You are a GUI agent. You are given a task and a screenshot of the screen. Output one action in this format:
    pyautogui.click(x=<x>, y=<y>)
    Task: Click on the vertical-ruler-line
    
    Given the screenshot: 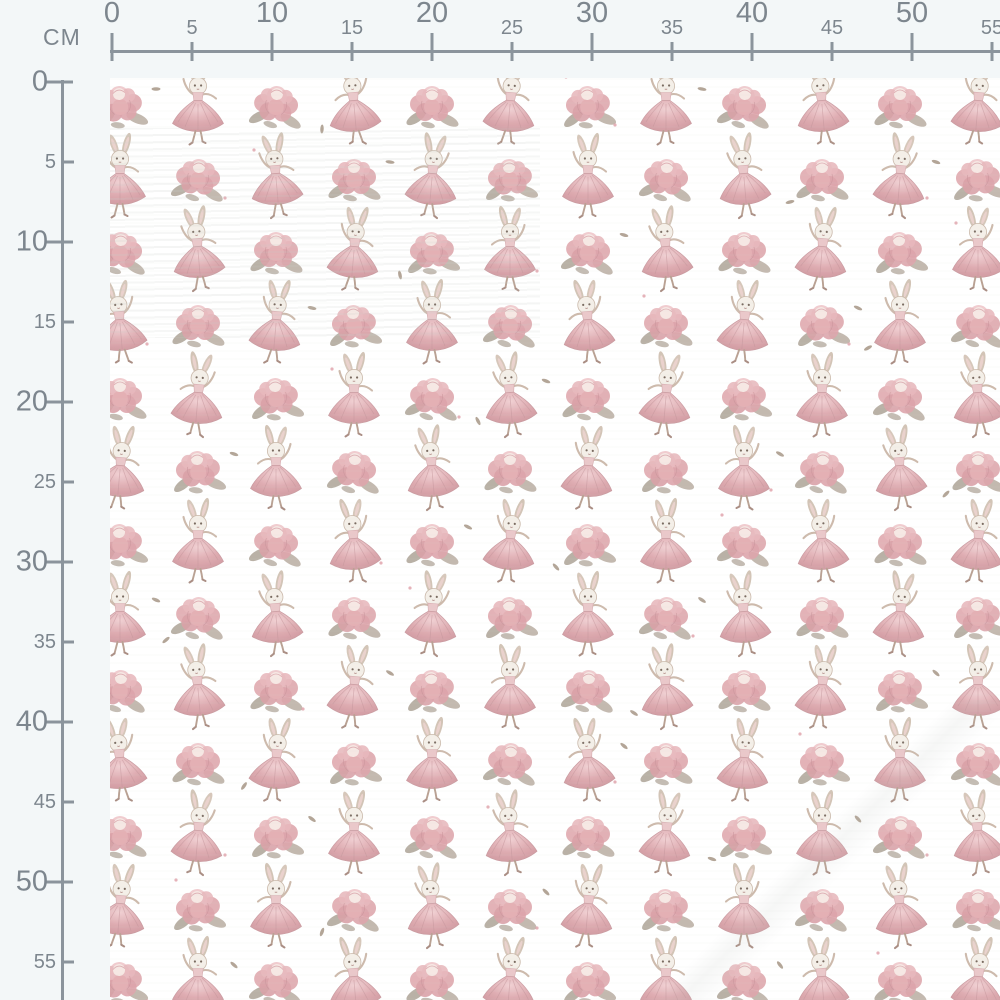 What is the action you would take?
    pyautogui.click(x=62, y=540)
    